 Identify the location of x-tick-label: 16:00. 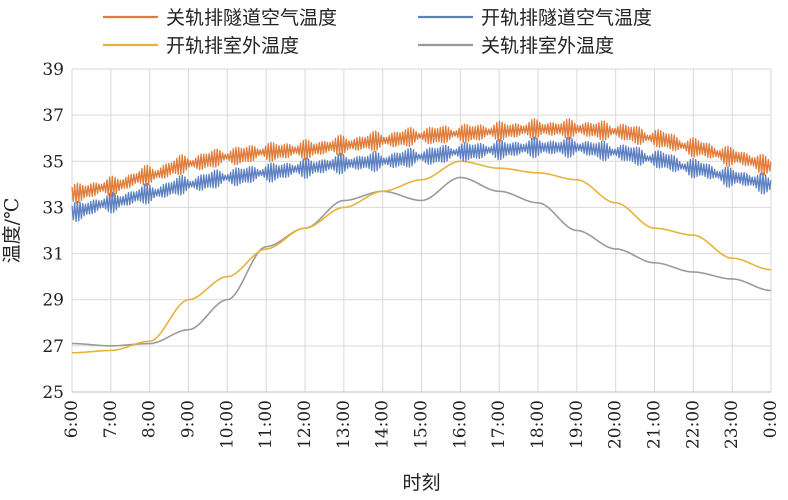
(460, 424).